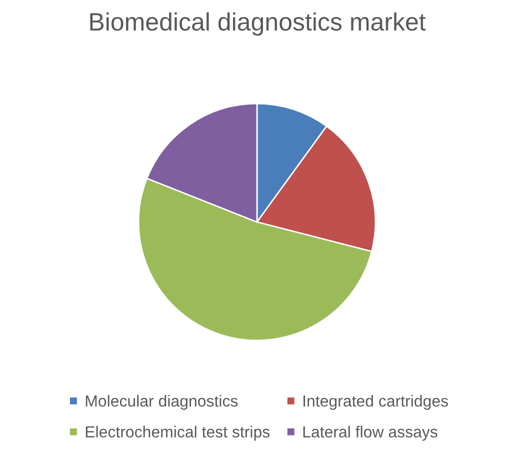 The image size is (514, 462). I want to click on legend-label: Integrated cartridges, so click(376, 402).